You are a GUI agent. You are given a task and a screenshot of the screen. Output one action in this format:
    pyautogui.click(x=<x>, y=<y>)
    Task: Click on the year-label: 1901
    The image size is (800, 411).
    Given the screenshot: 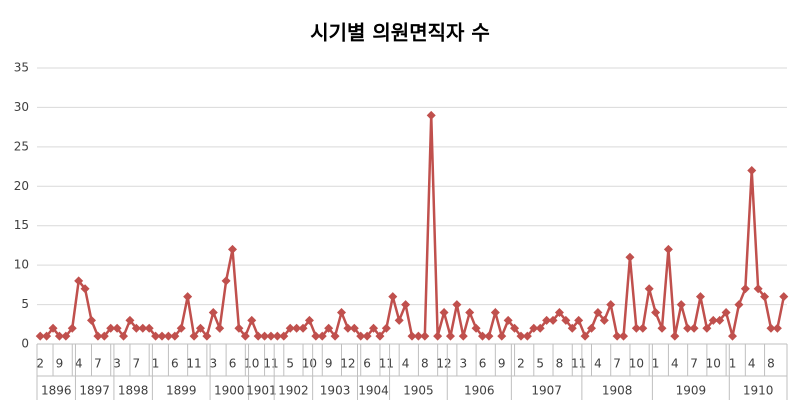 What is the action you would take?
    pyautogui.click(x=261, y=391)
    